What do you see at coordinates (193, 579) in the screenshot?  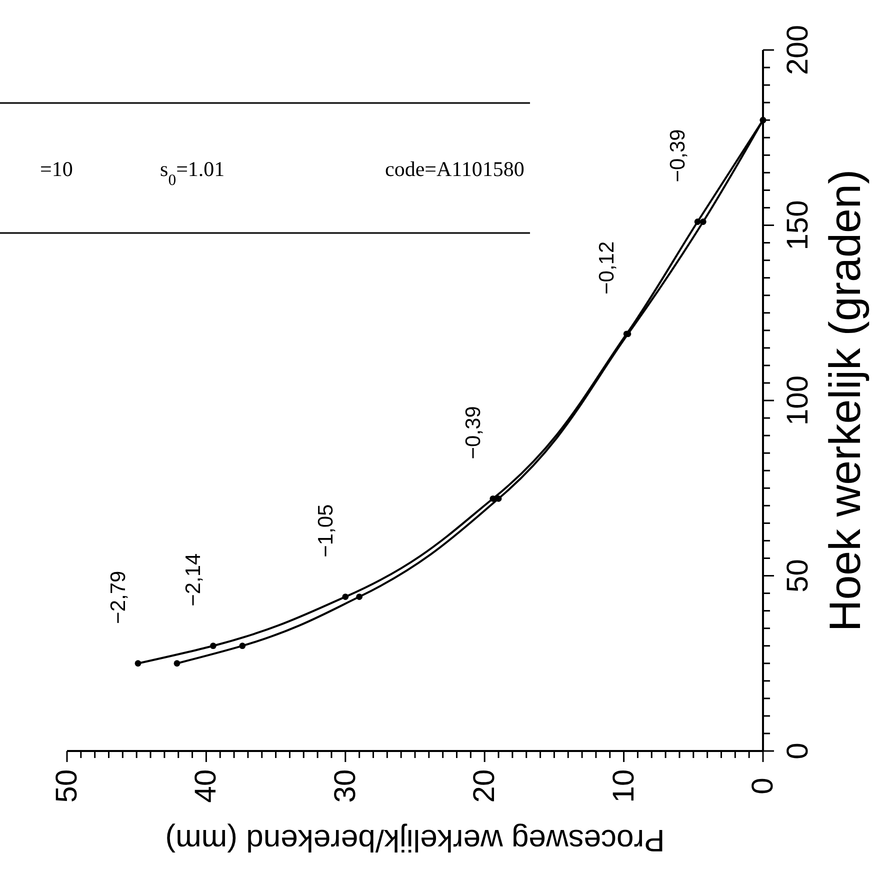 I see `annotation: −2,14` at bounding box center [193, 579].